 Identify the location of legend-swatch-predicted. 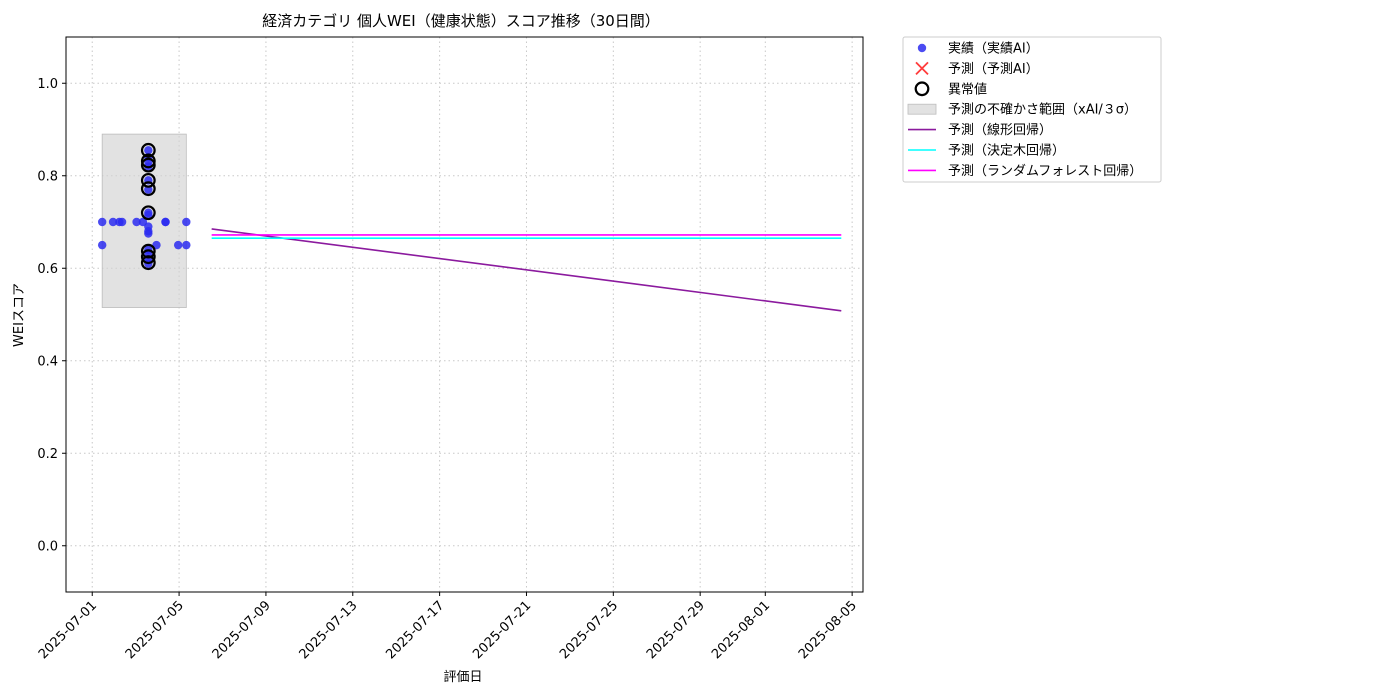
(922, 68).